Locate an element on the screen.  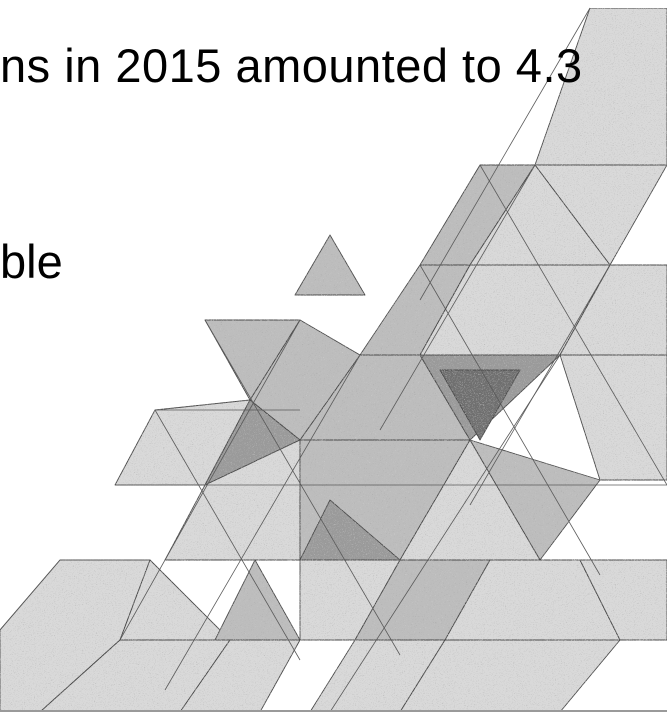
slide-text-line-1: ns in 2015 amounted to 4.3 is located at coordinates (291, 65).